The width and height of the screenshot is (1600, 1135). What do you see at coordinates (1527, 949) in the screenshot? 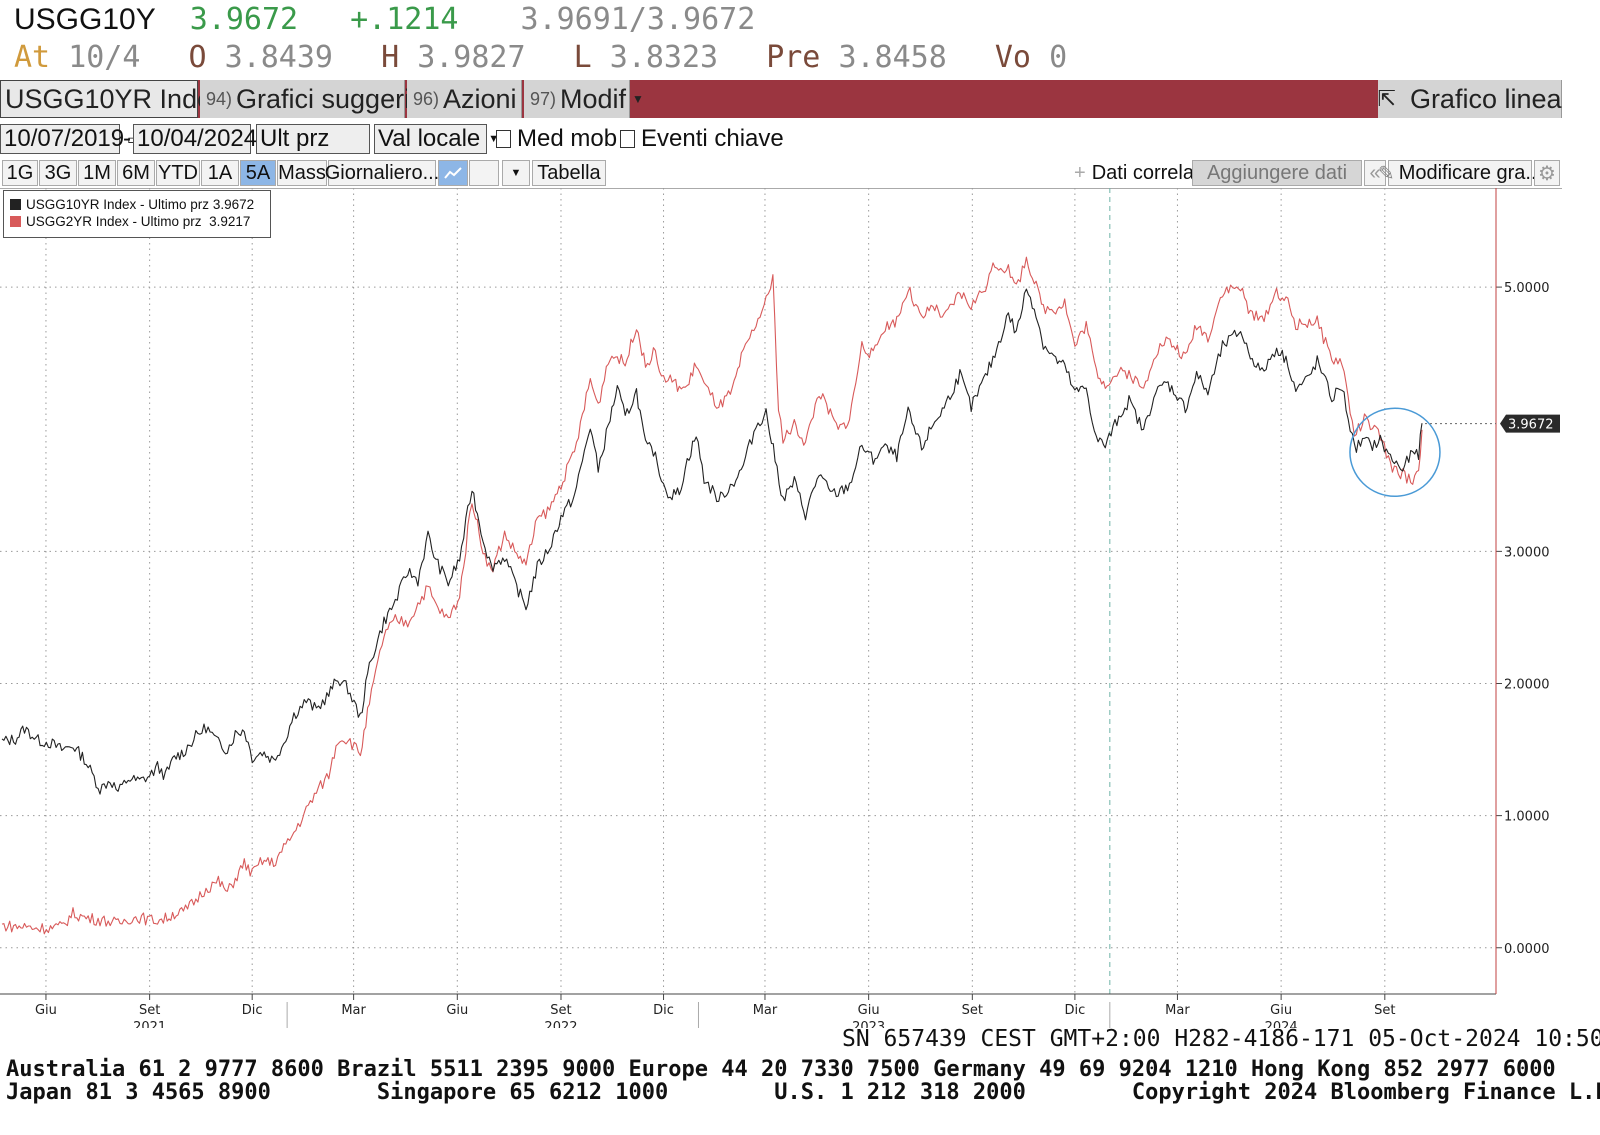
I see `y-tick-label: 0.0000` at bounding box center [1527, 949].